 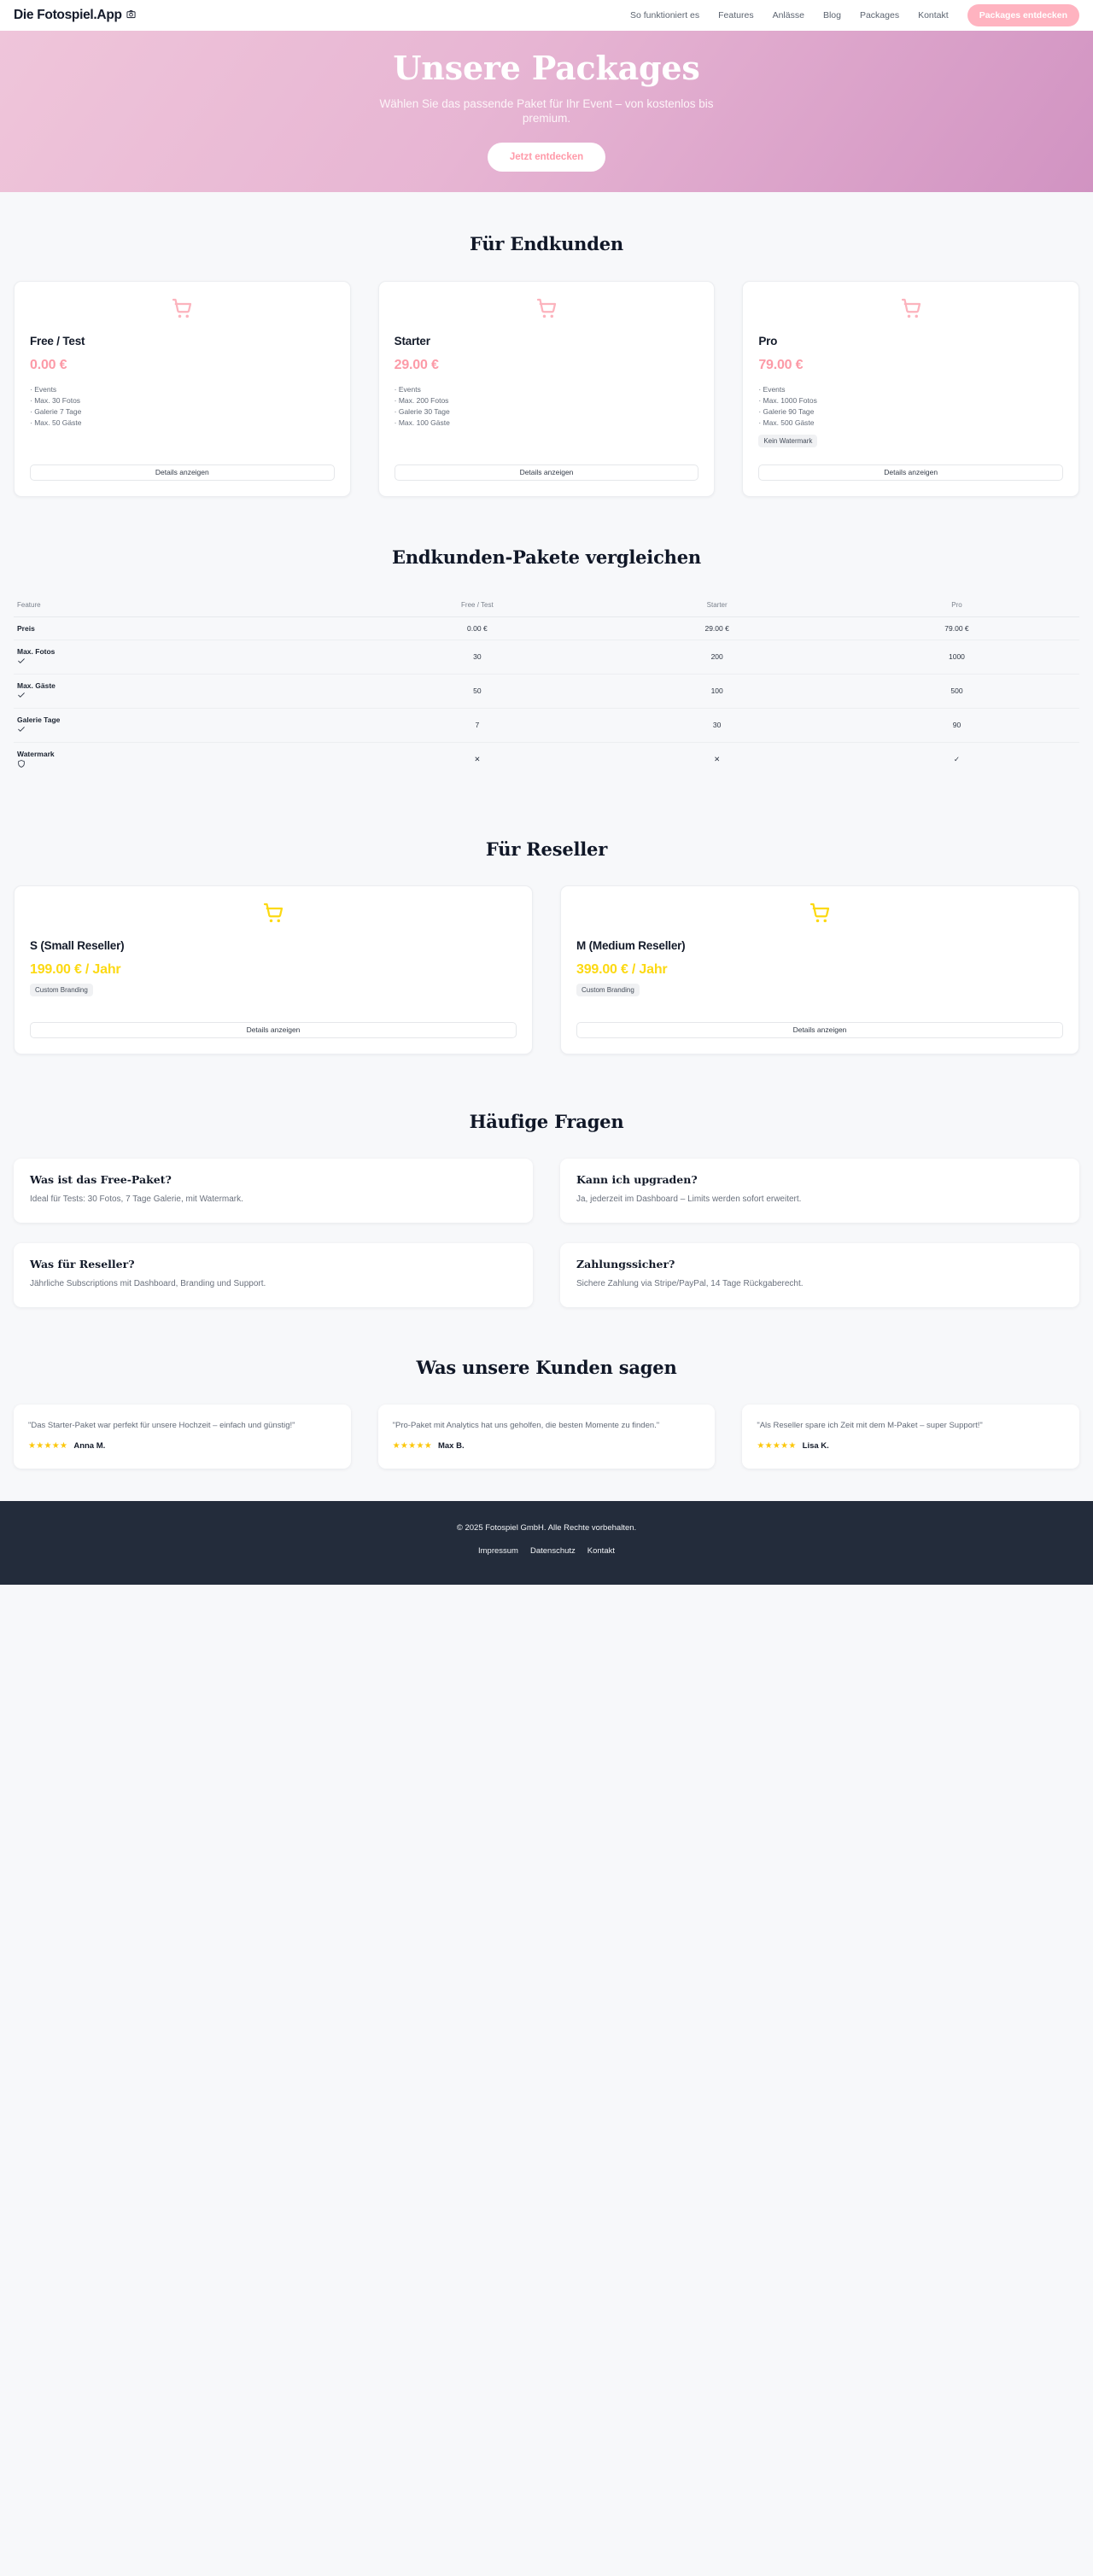 What do you see at coordinates (412, 341) in the screenshot?
I see `plan-name: Starter` at bounding box center [412, 341].